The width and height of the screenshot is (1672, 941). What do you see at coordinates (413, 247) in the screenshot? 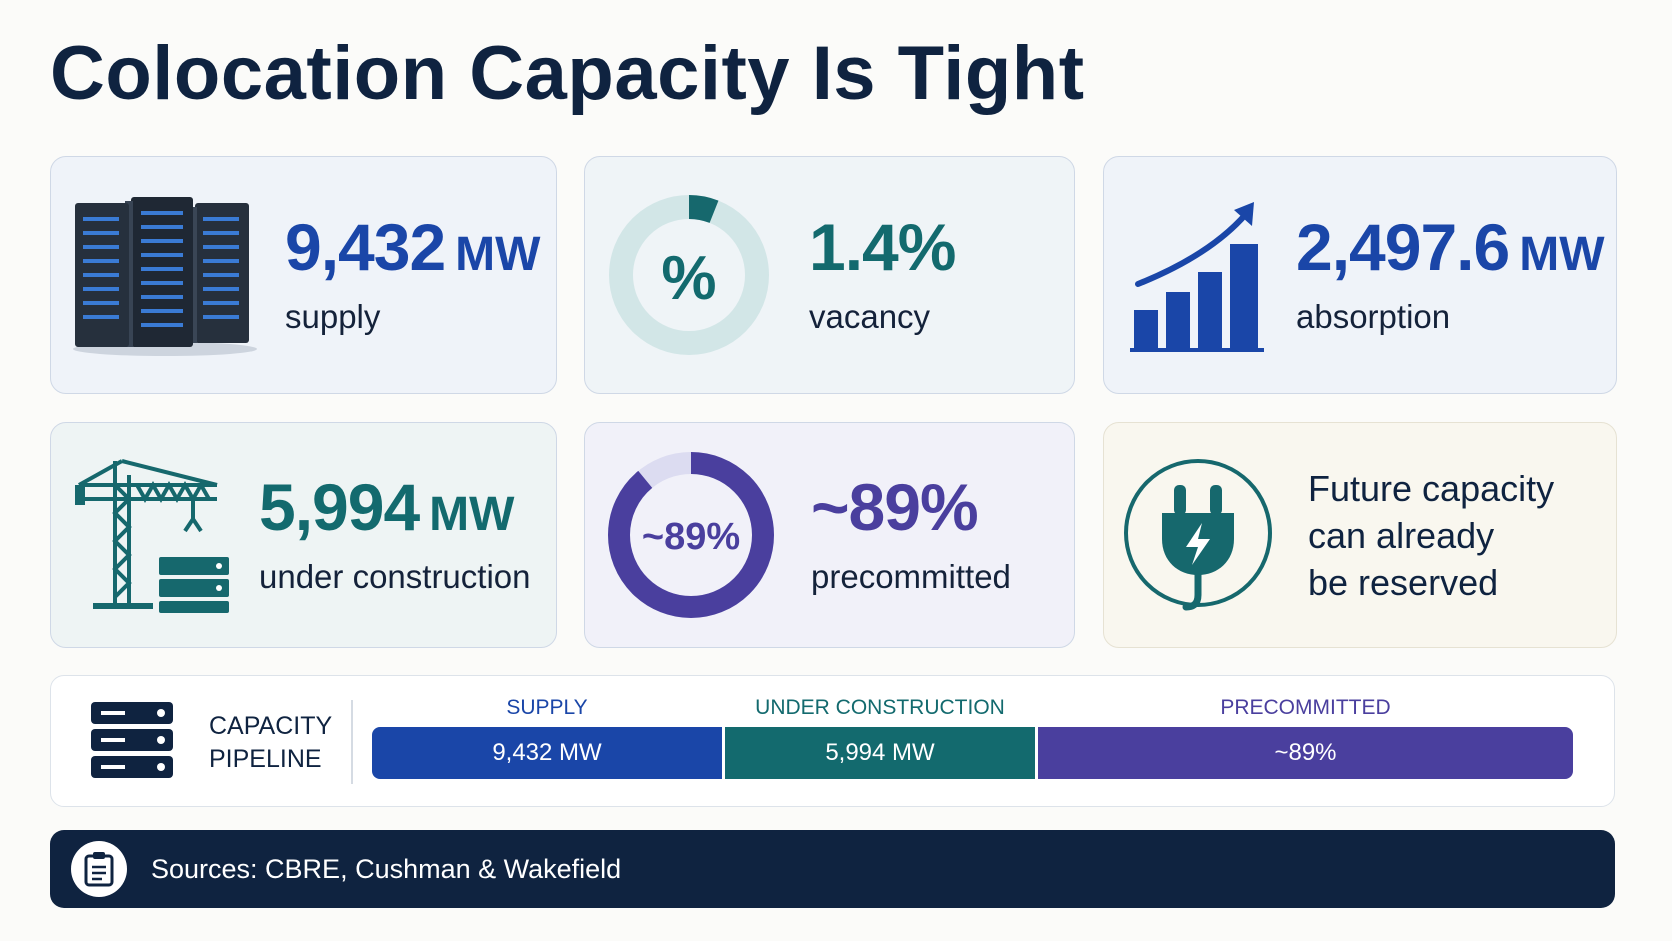
I see `supply-value: 9,432 MW` at bounding box center [413, 247].